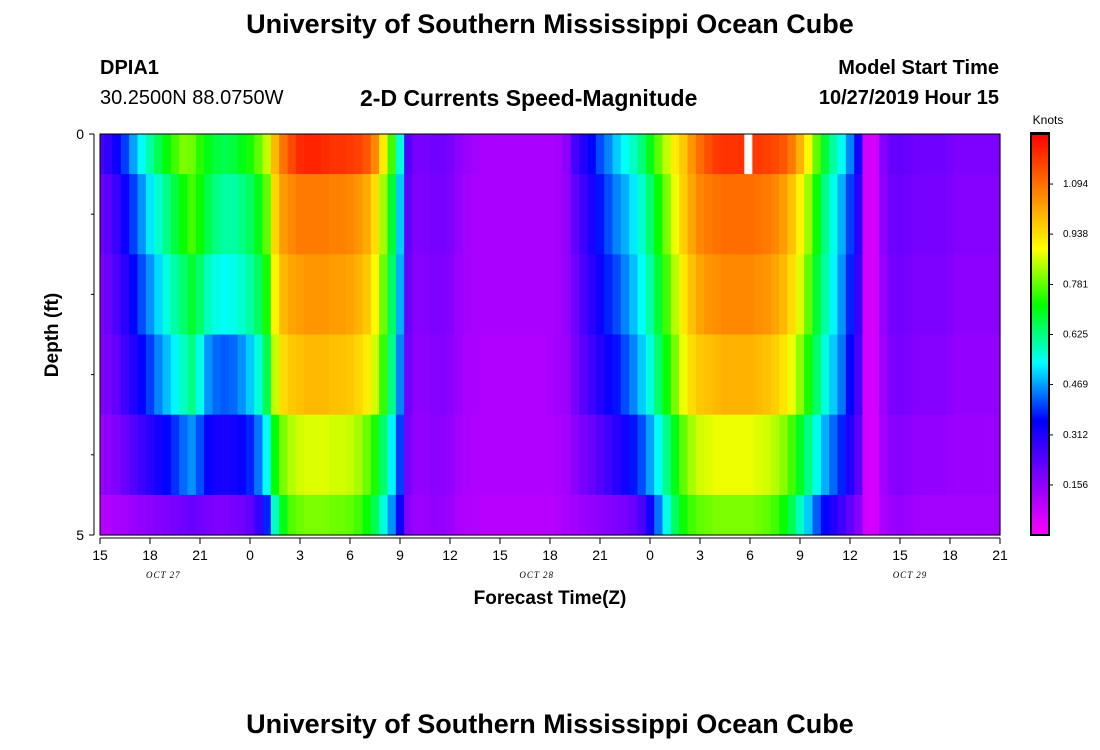 The height and width of the screenshot is (750, 1100). What do you see at coordinates (900, 555) in the screenshot?
I see `x-tick-label: 15` at bounding box center [900, 555].